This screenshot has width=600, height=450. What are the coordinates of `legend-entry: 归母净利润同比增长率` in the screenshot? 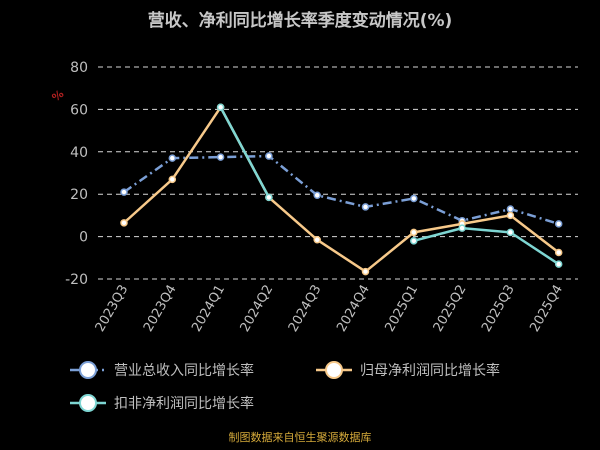 It's located at (408, 370).